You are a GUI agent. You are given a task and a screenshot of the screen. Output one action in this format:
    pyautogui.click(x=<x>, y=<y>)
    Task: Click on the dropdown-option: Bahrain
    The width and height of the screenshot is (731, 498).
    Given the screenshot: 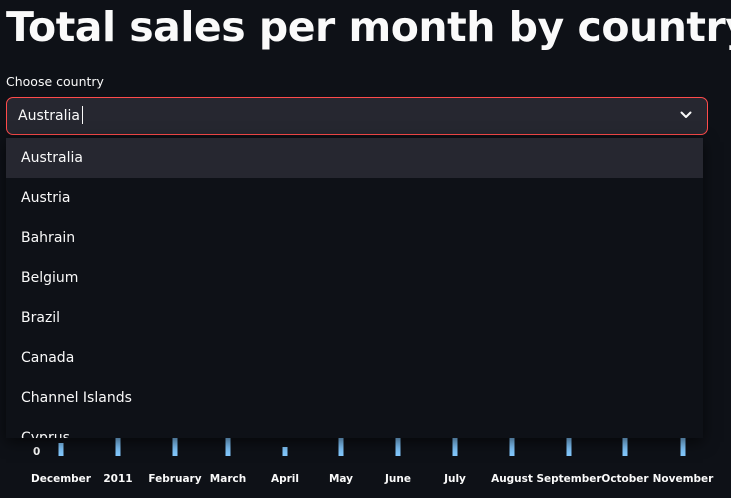 What is the action you would take?
    pyautogui.click(x=48, y=238)
    